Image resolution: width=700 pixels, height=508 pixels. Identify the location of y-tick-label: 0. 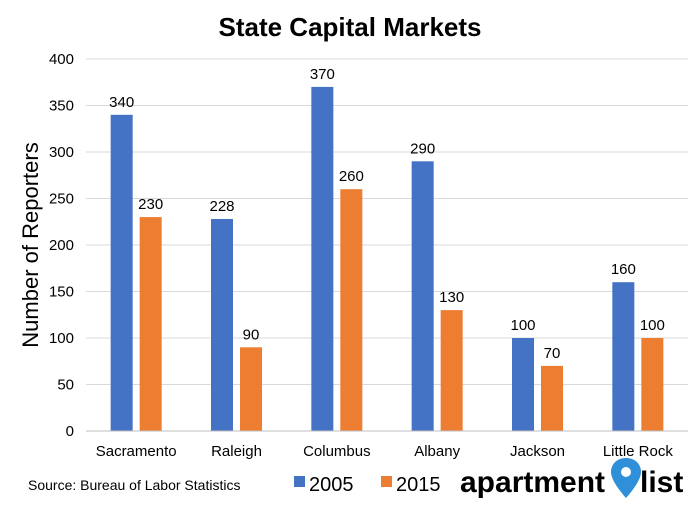
(70, 431).